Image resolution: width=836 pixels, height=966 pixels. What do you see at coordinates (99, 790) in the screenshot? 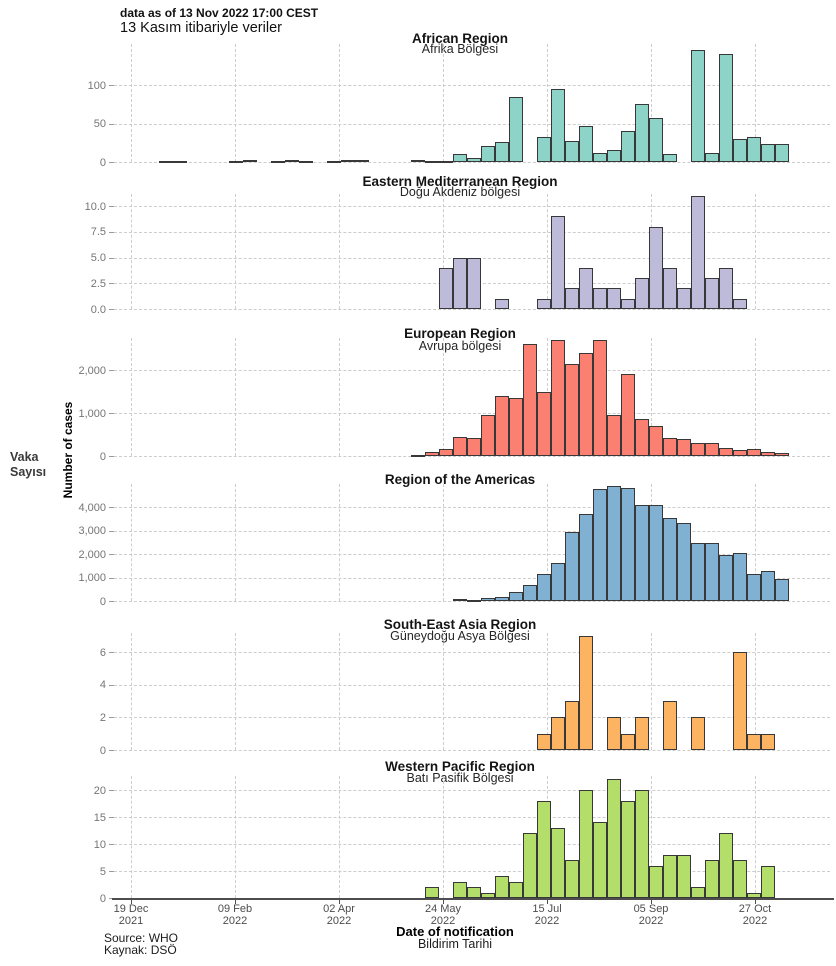
I see `y-tick-label: 20` at bounding box center [99, 790].